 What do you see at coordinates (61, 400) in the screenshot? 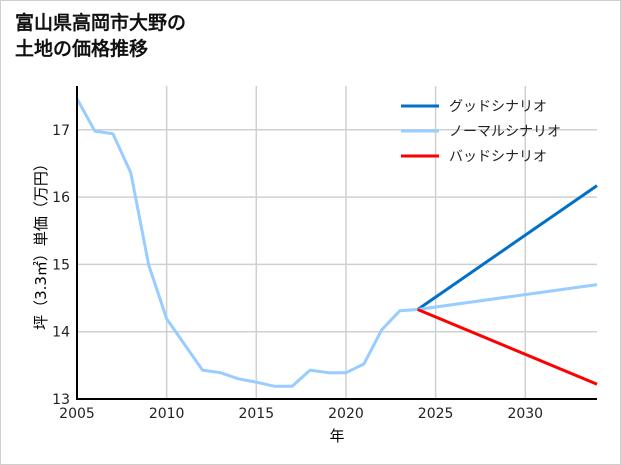
I see `y-tick-label: 13` at bounding box center [61, 400].